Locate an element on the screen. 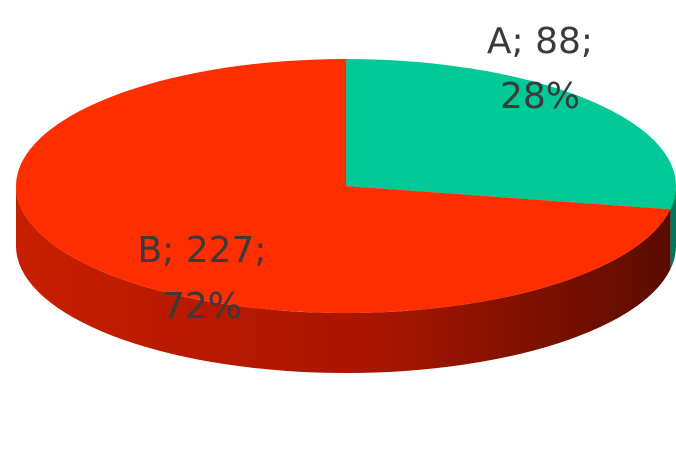  slice-a-label-line1: A; 88; is located at coordinates (540, 41).